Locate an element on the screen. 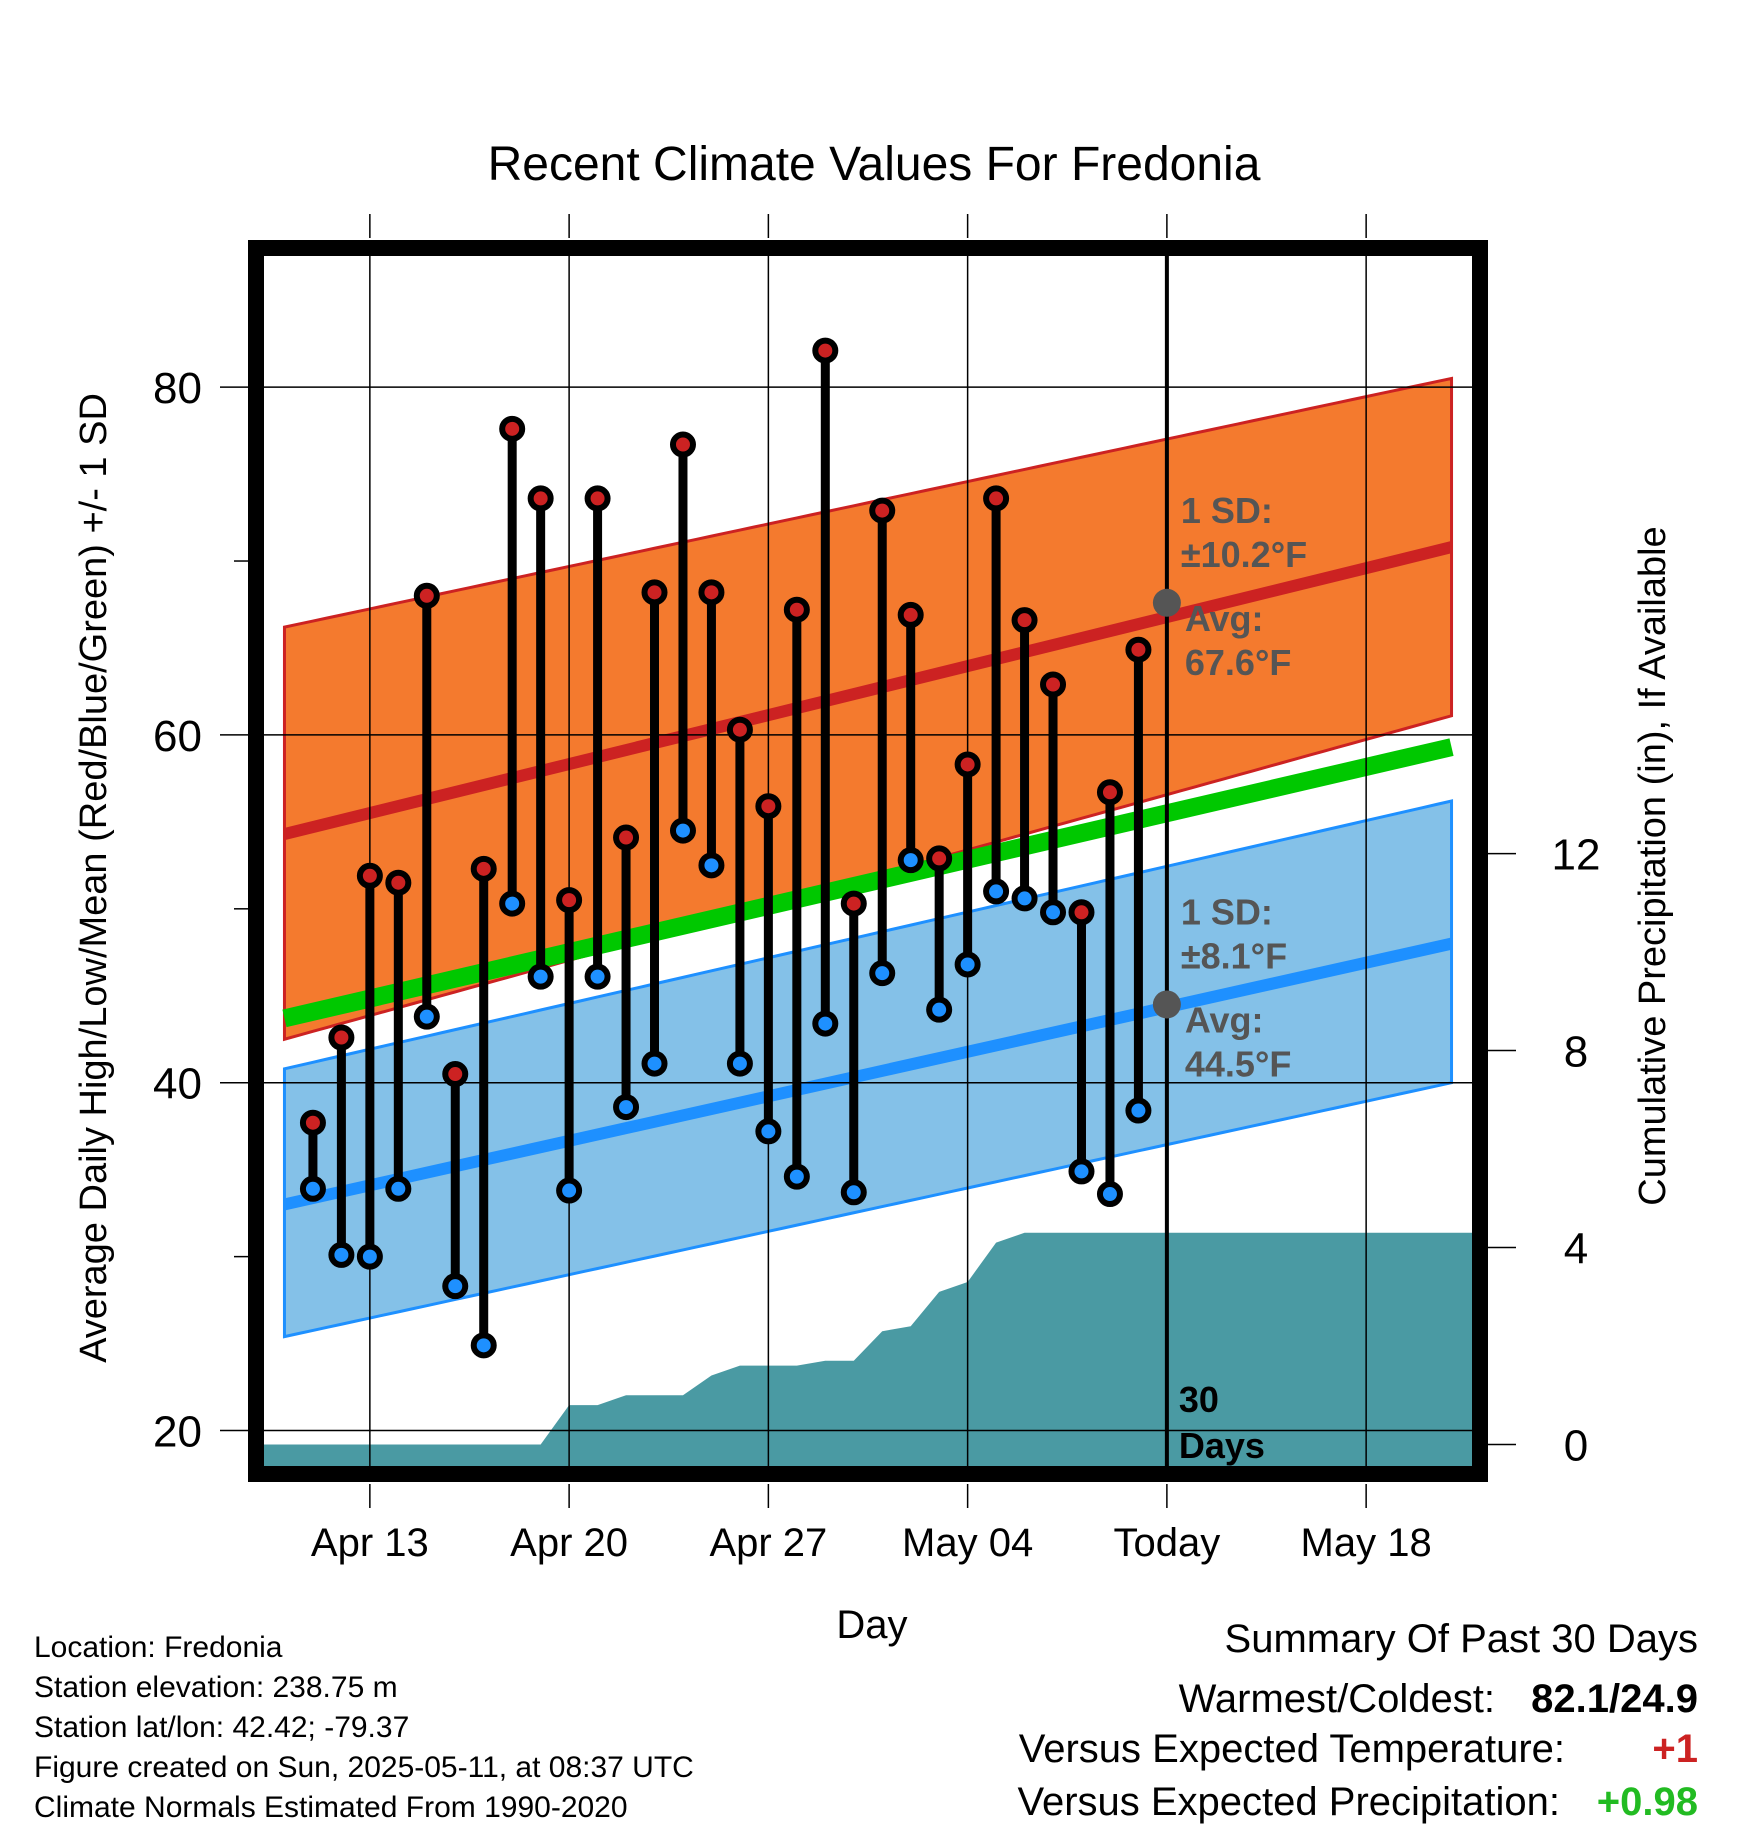 The width and height of the screenshot is (1748, 1828). info-location: Location: Fredonia is located at coordinates (158, 1647).